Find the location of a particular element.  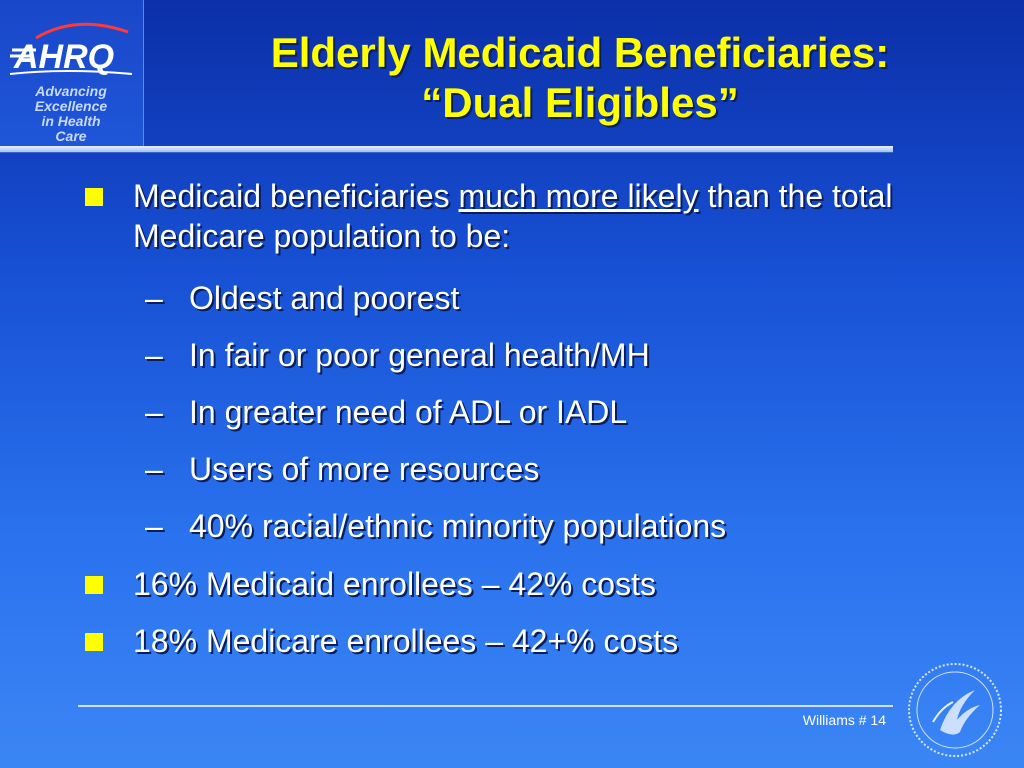

tagline-line: Advancing is located at coordinates (71, 91).